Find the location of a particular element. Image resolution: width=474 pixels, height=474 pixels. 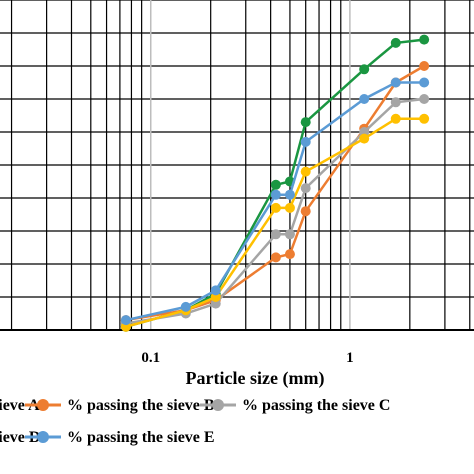

x-tick-labels: 0.1 1 is located at coordinates (247, 358).